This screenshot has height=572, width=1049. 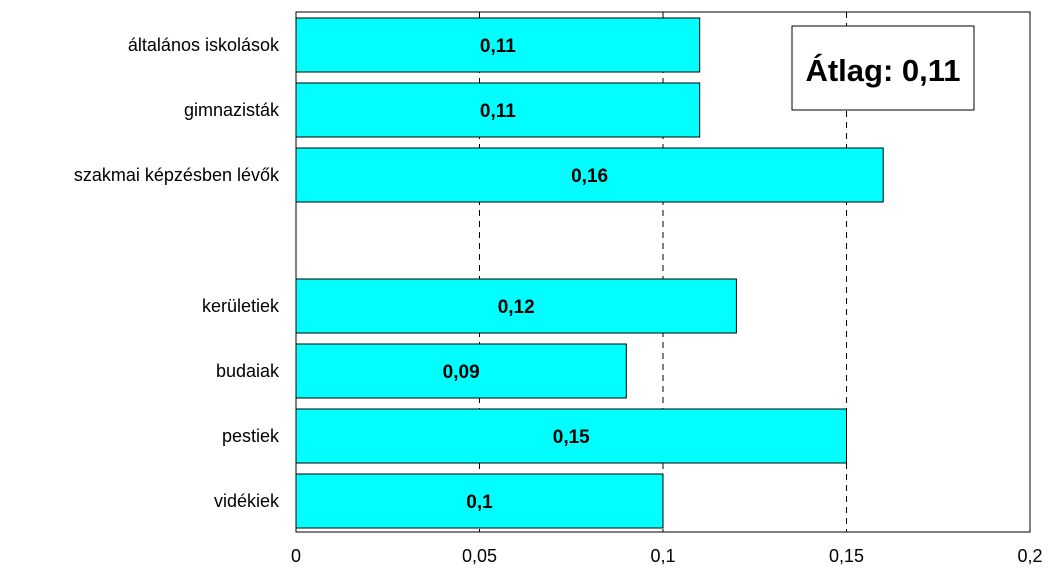 I want to click on bar-value-label: 0,09, so click(x=461, y=372).